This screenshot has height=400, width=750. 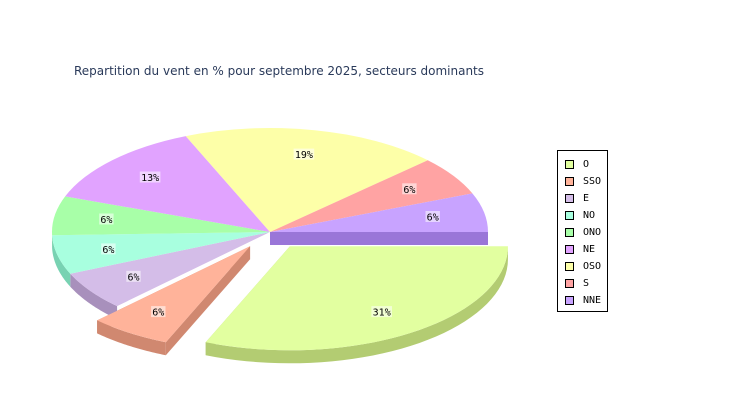 I want to click on legend-item-o: O, so click(x=586, y=164).